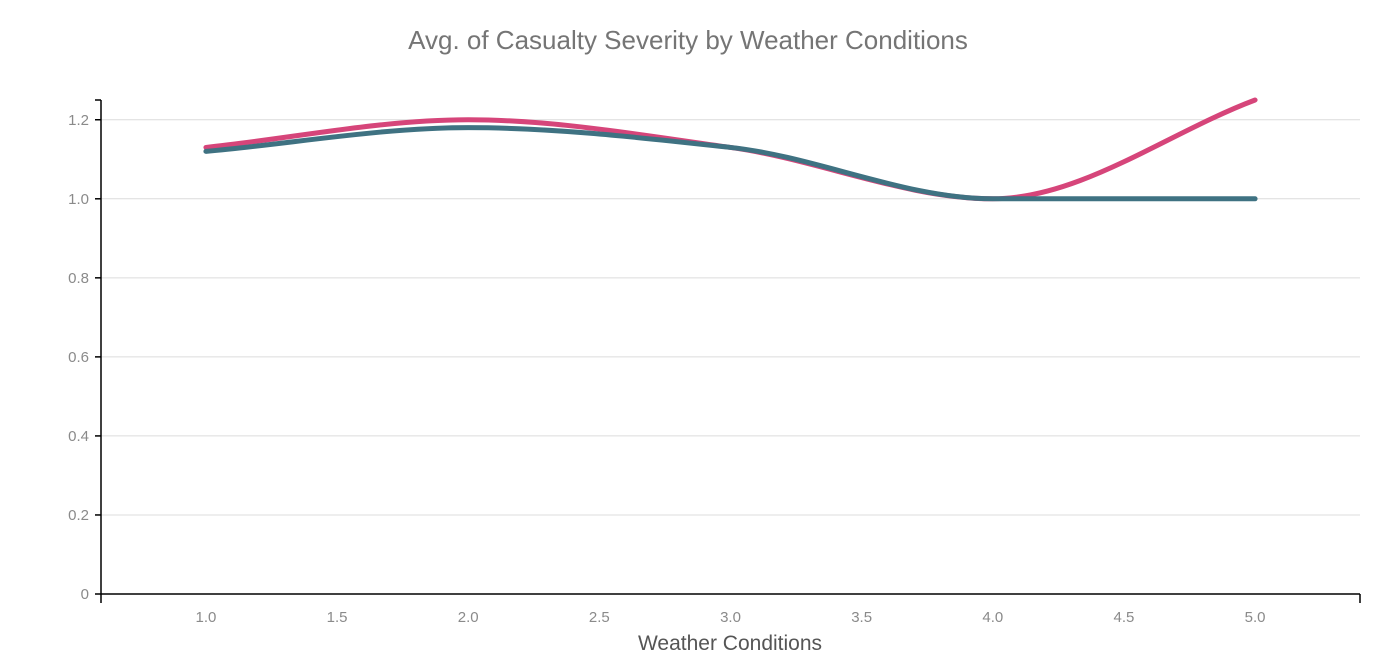 The width and height of the screenshot is (1376, 669). I want to click on y-tick-label: 0.6, so click(78, 357).